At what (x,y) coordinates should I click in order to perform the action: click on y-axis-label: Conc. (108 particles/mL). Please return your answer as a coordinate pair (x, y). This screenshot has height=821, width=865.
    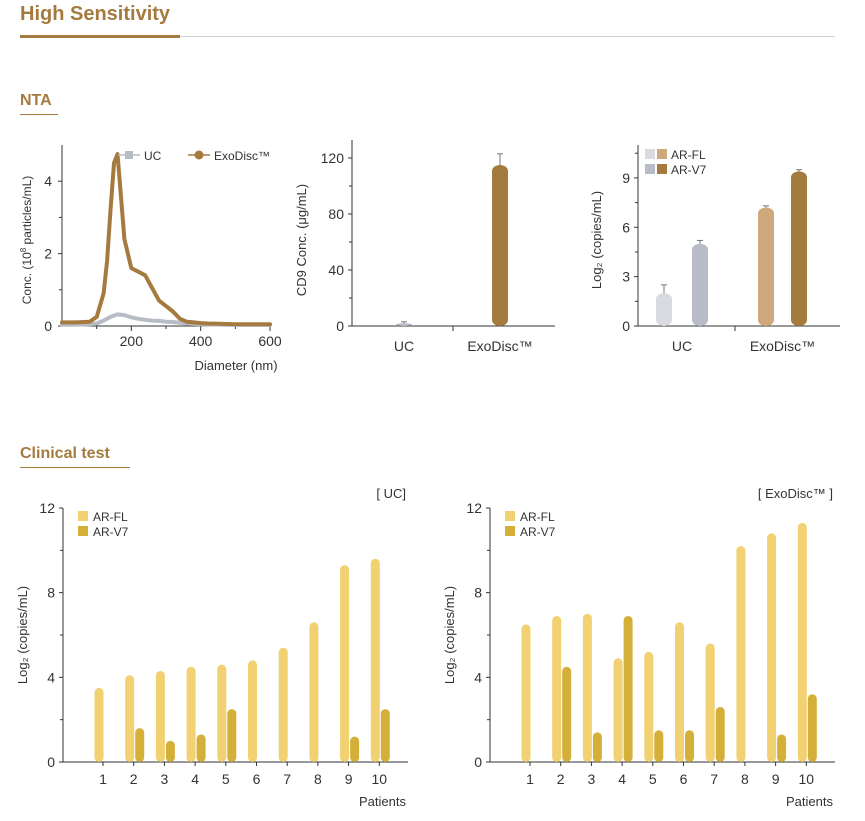
    Looking at the image, I should click on (26, 240).